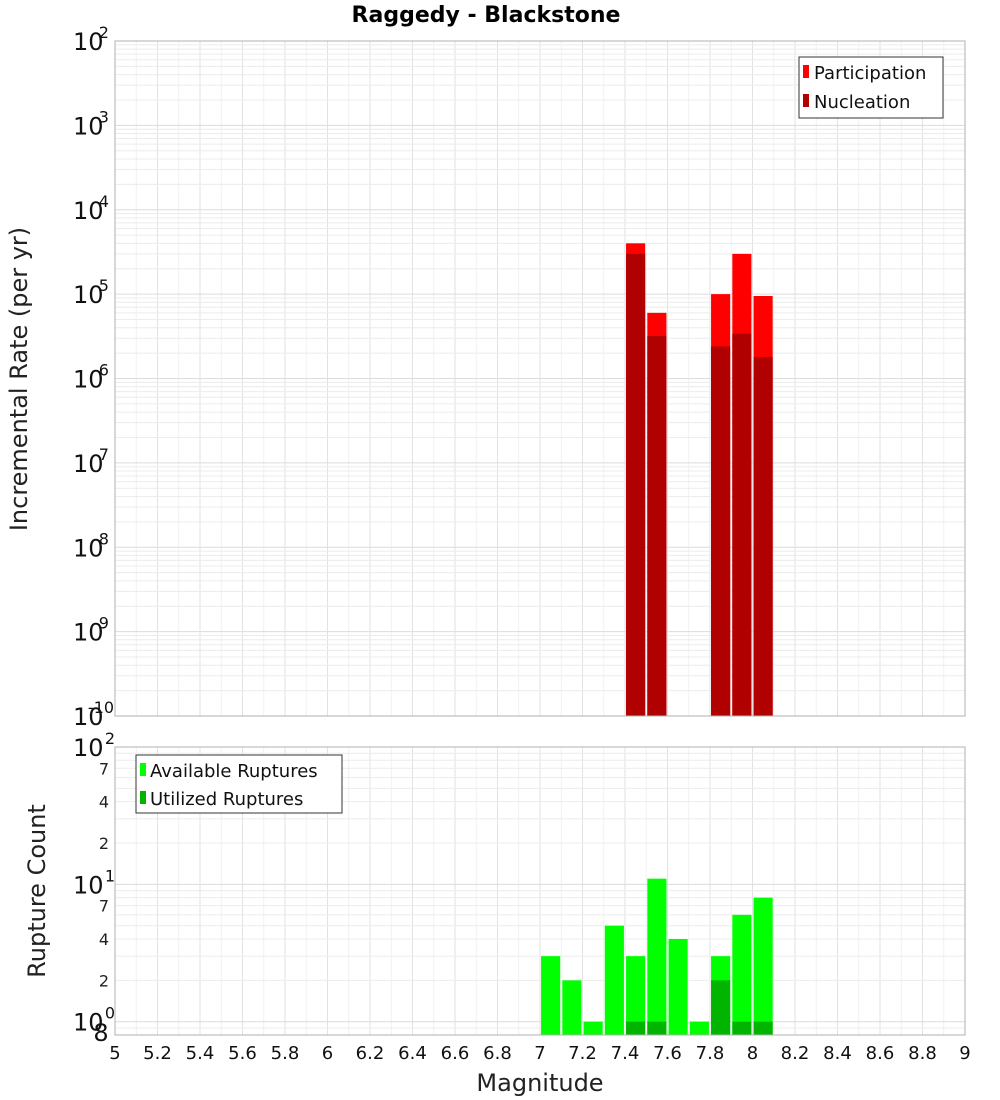 This screenshot has height=1100, width=1000. Describe the element at coordinates (19, 379) in the screenshot. I see `top-y-axis-label: Incremental Rate (per yr)` at that location.